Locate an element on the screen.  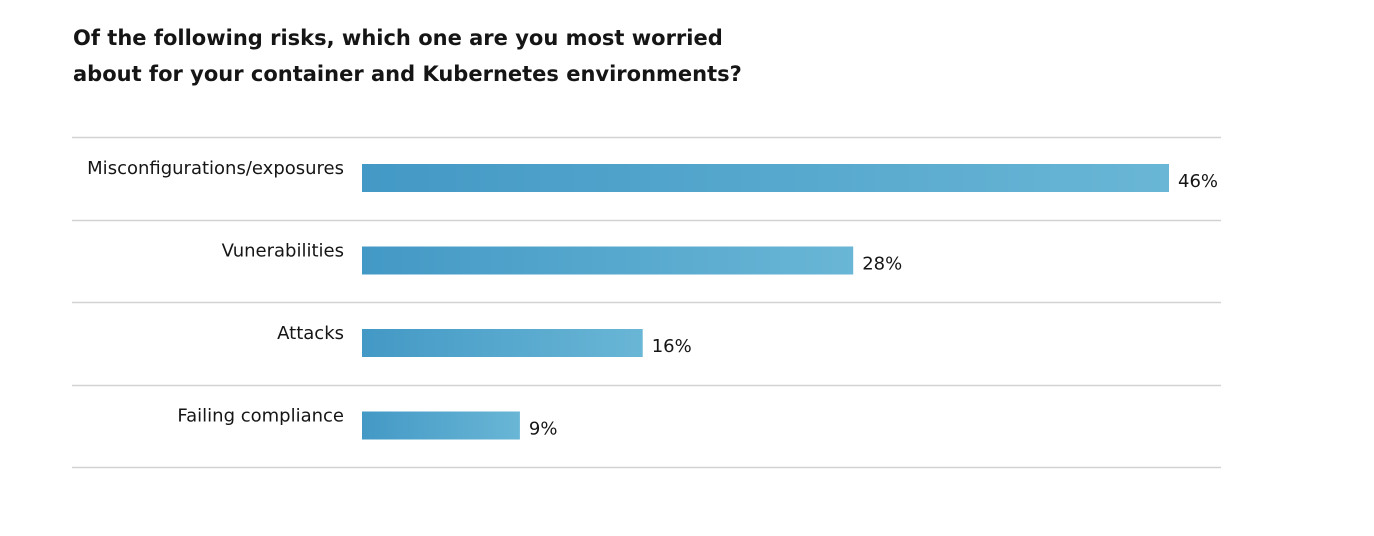
category-label: Attacks is located at coordinates (310, 333).